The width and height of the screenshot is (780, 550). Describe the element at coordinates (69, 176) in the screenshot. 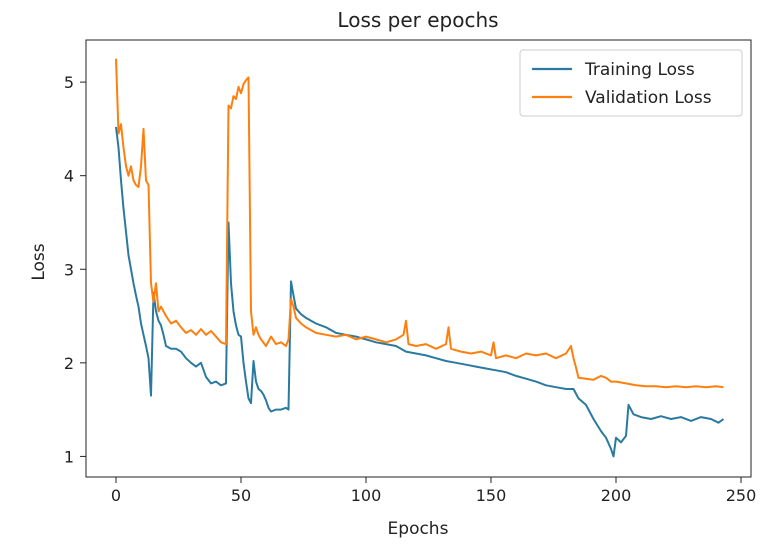

I see `y-tick-label: 4` at that location.